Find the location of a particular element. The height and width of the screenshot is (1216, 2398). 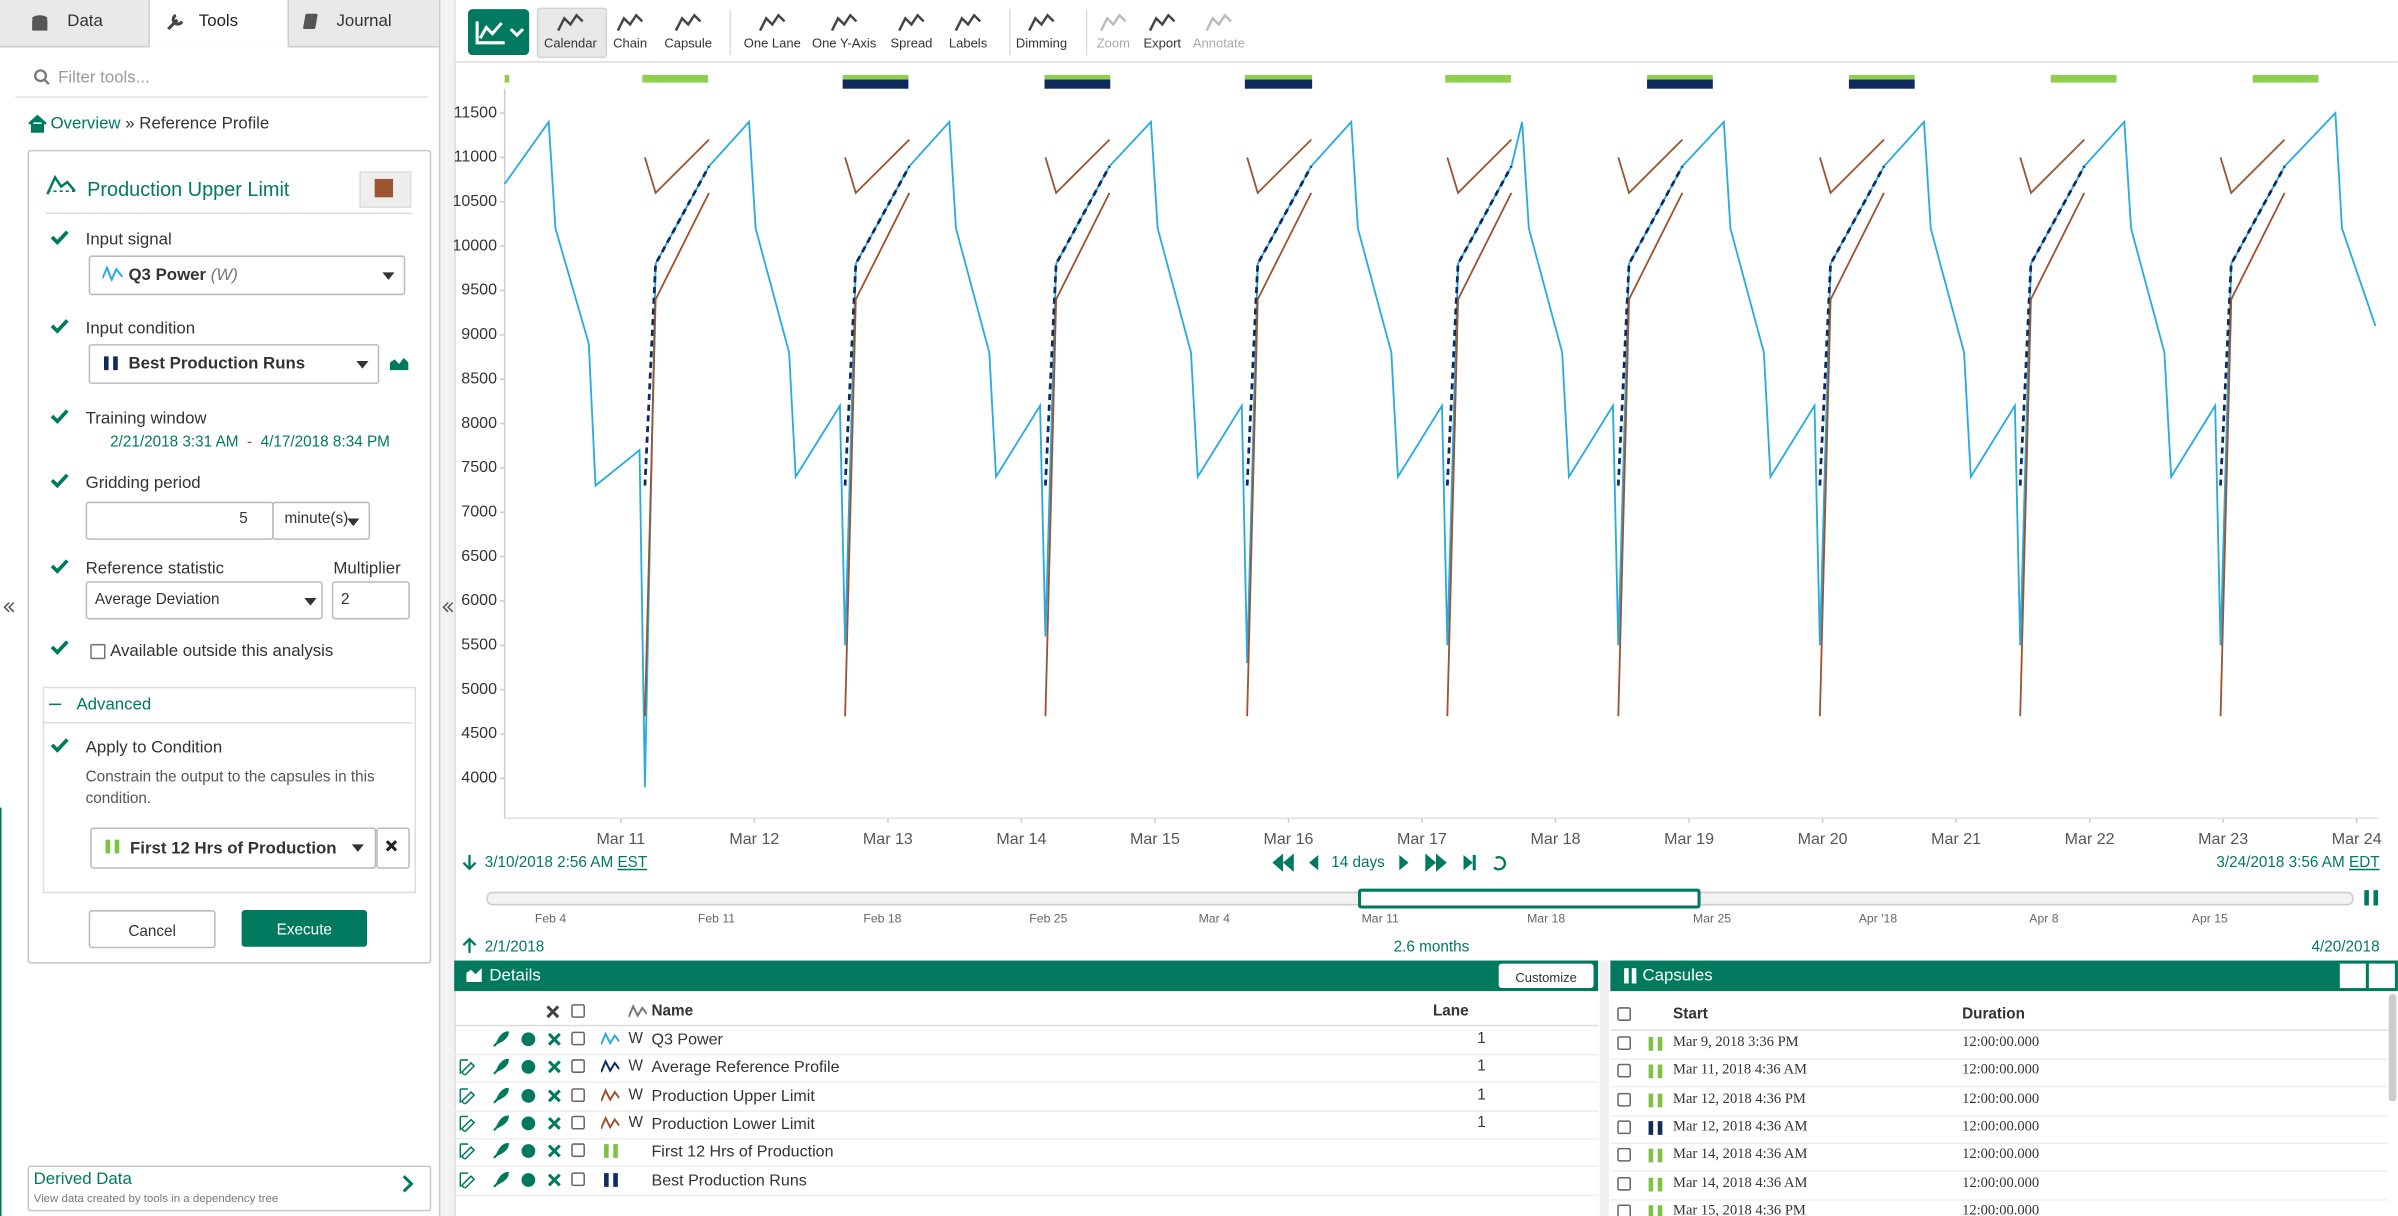

toolbar-button: Export is located at coordinates (1162, 43).